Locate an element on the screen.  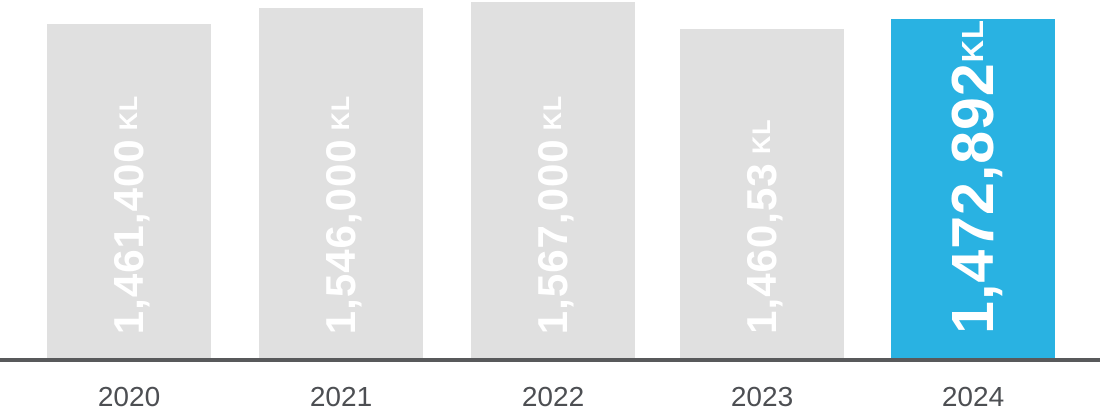
bar-value-label: 1,567,000 KL is located at coordinates (552, 214).